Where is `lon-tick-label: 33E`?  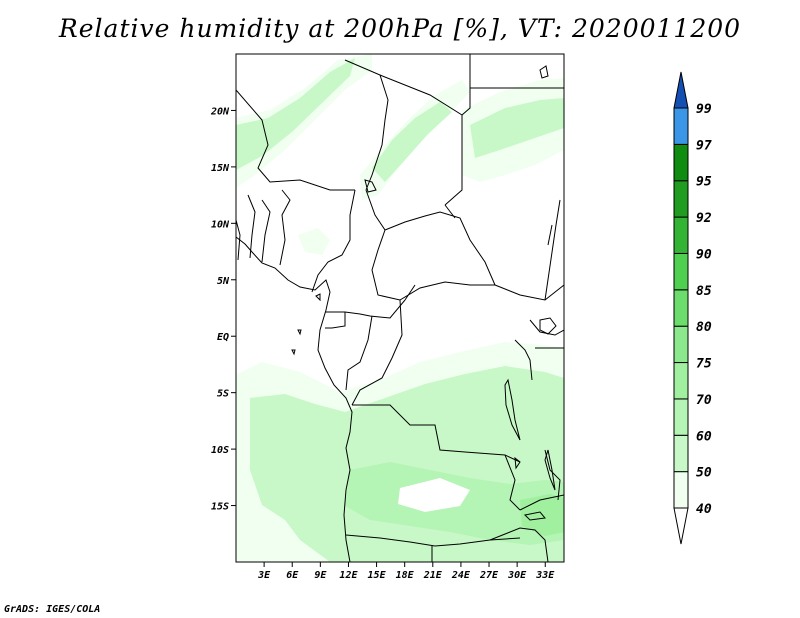
lon-tick-label: 33E is located at coordinates (545, 575).